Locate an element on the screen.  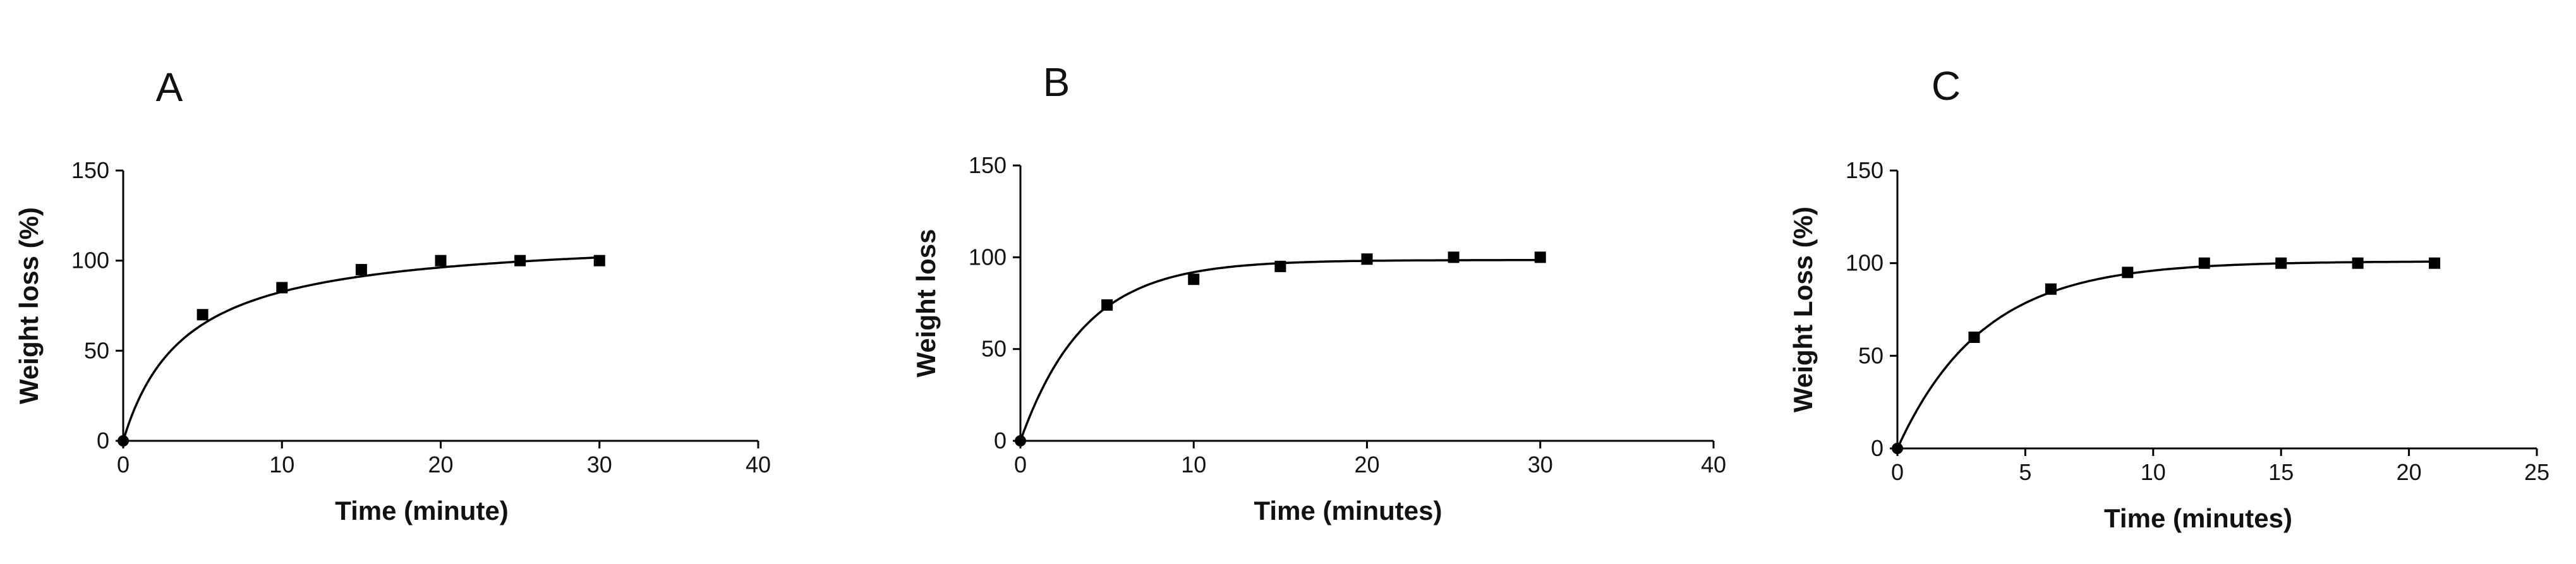
panel-label: B is located at coordinates (1056, 82).